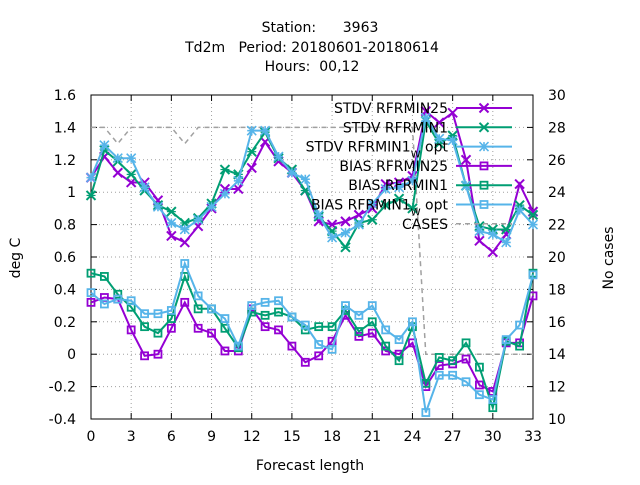 This screenshot has height=485, width=640. What do you see at coordinates (557, 290) in the screenshot?
I see `y2-tick-label: 18` at bounding box center [557, 290].